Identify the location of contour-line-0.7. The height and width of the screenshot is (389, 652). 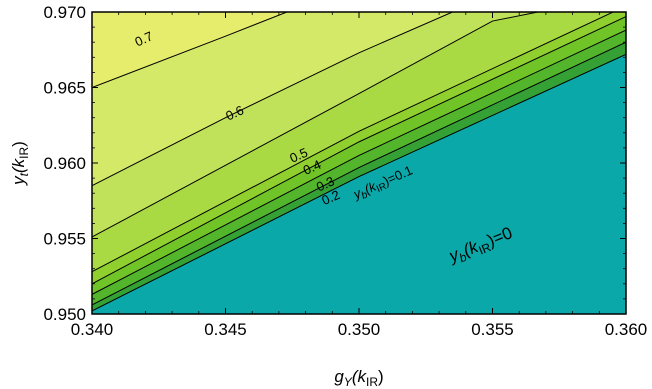
(190, 50).